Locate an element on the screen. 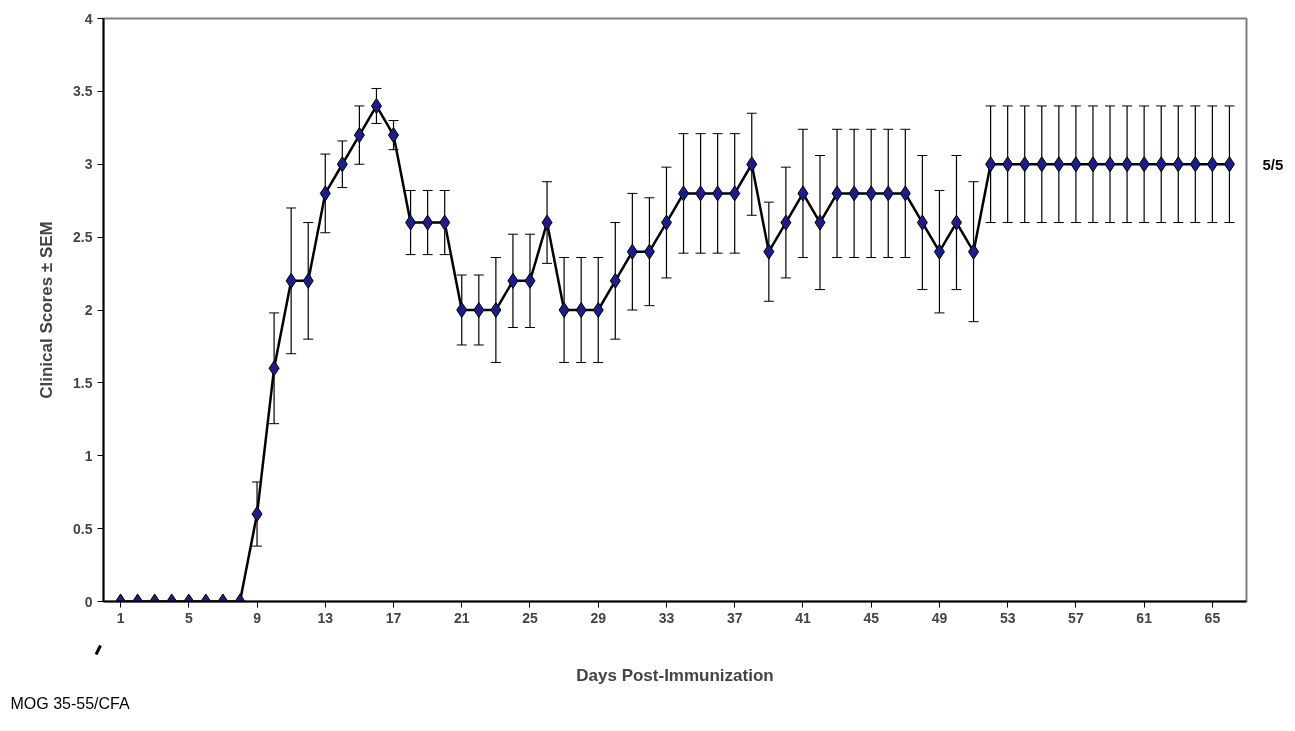 This screenshot has width=1295, height=731. y-tick-label: 2 is located at coordinates (88, 310).